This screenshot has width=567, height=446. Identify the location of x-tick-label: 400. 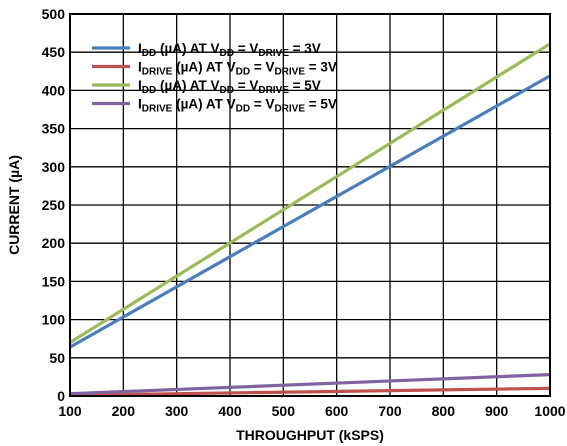
(230, 411).